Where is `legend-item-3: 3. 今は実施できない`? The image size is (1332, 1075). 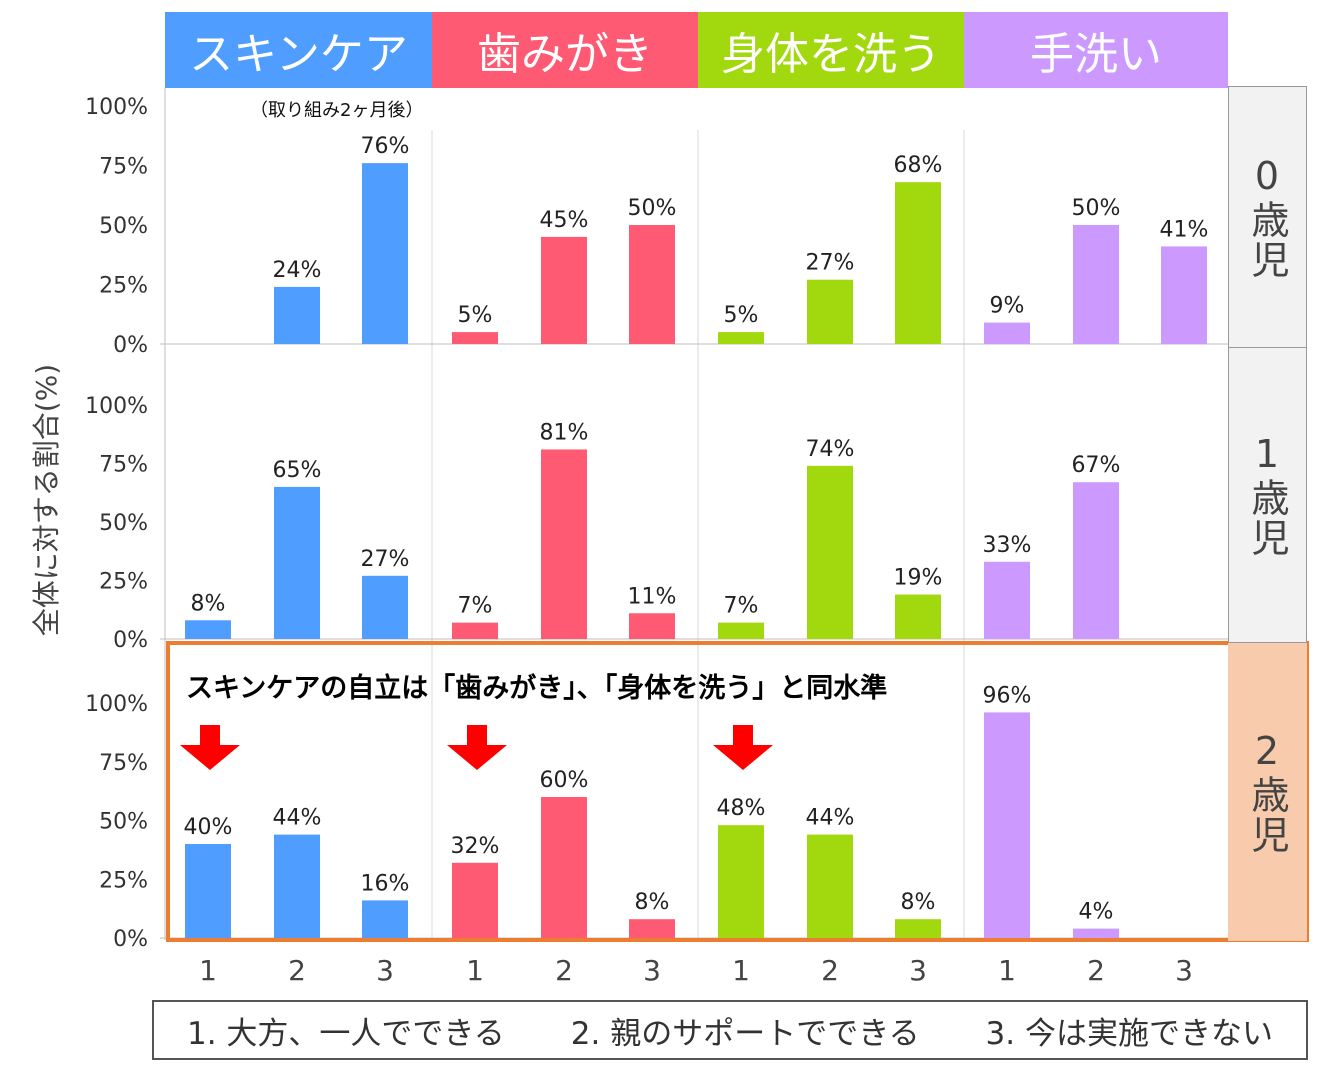
legend-item-3: 3. 今は実施できない is located at coordinates (1129, 1033).